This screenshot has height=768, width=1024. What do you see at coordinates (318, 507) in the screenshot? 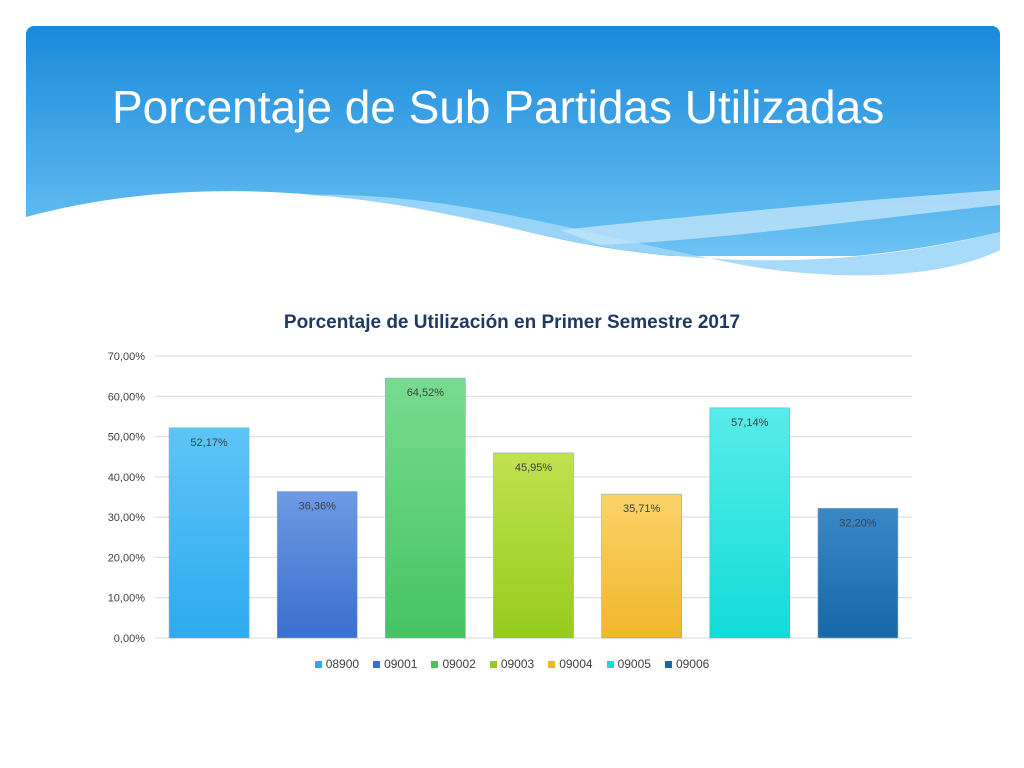
I see `data-label: 36,36%` at bounding box center [318, 507].